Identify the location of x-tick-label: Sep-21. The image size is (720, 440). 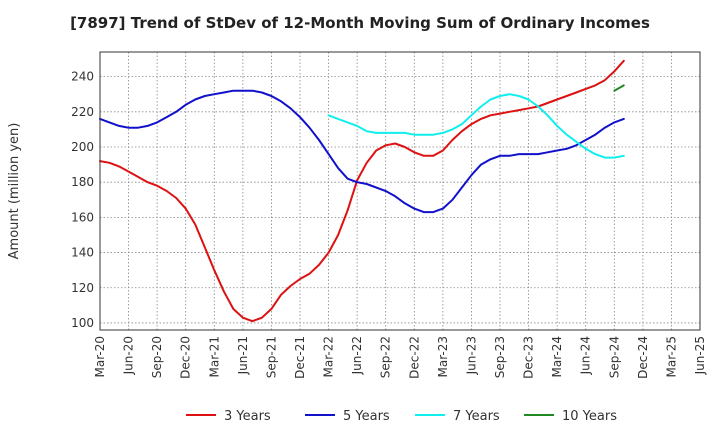
(271, 357).